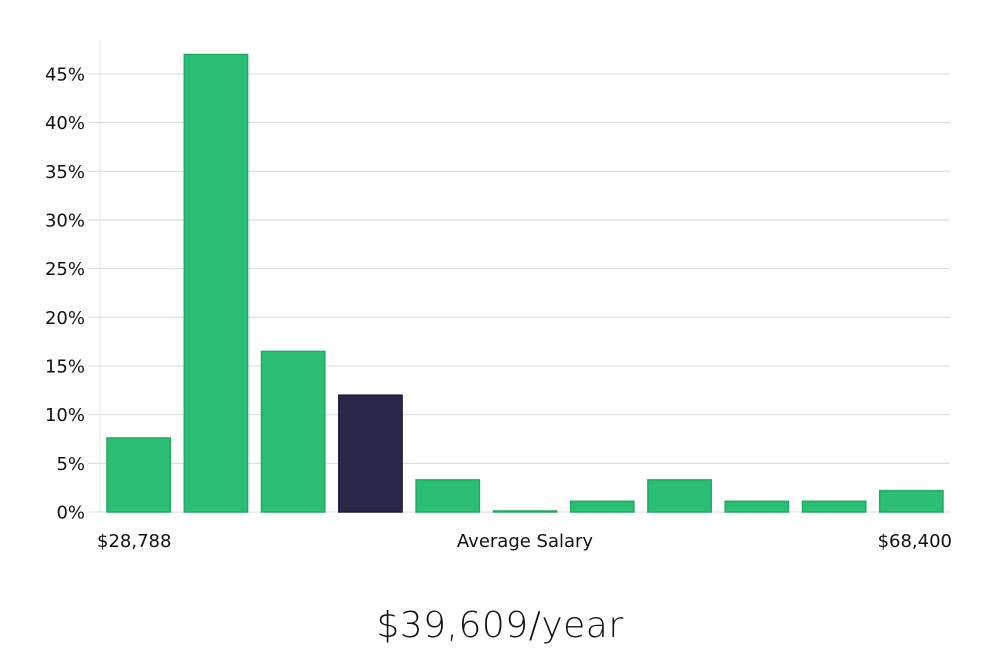 This screenshot has width=1000, height=660. I want to click on y-tick-label: 35%, so click(65, 172).